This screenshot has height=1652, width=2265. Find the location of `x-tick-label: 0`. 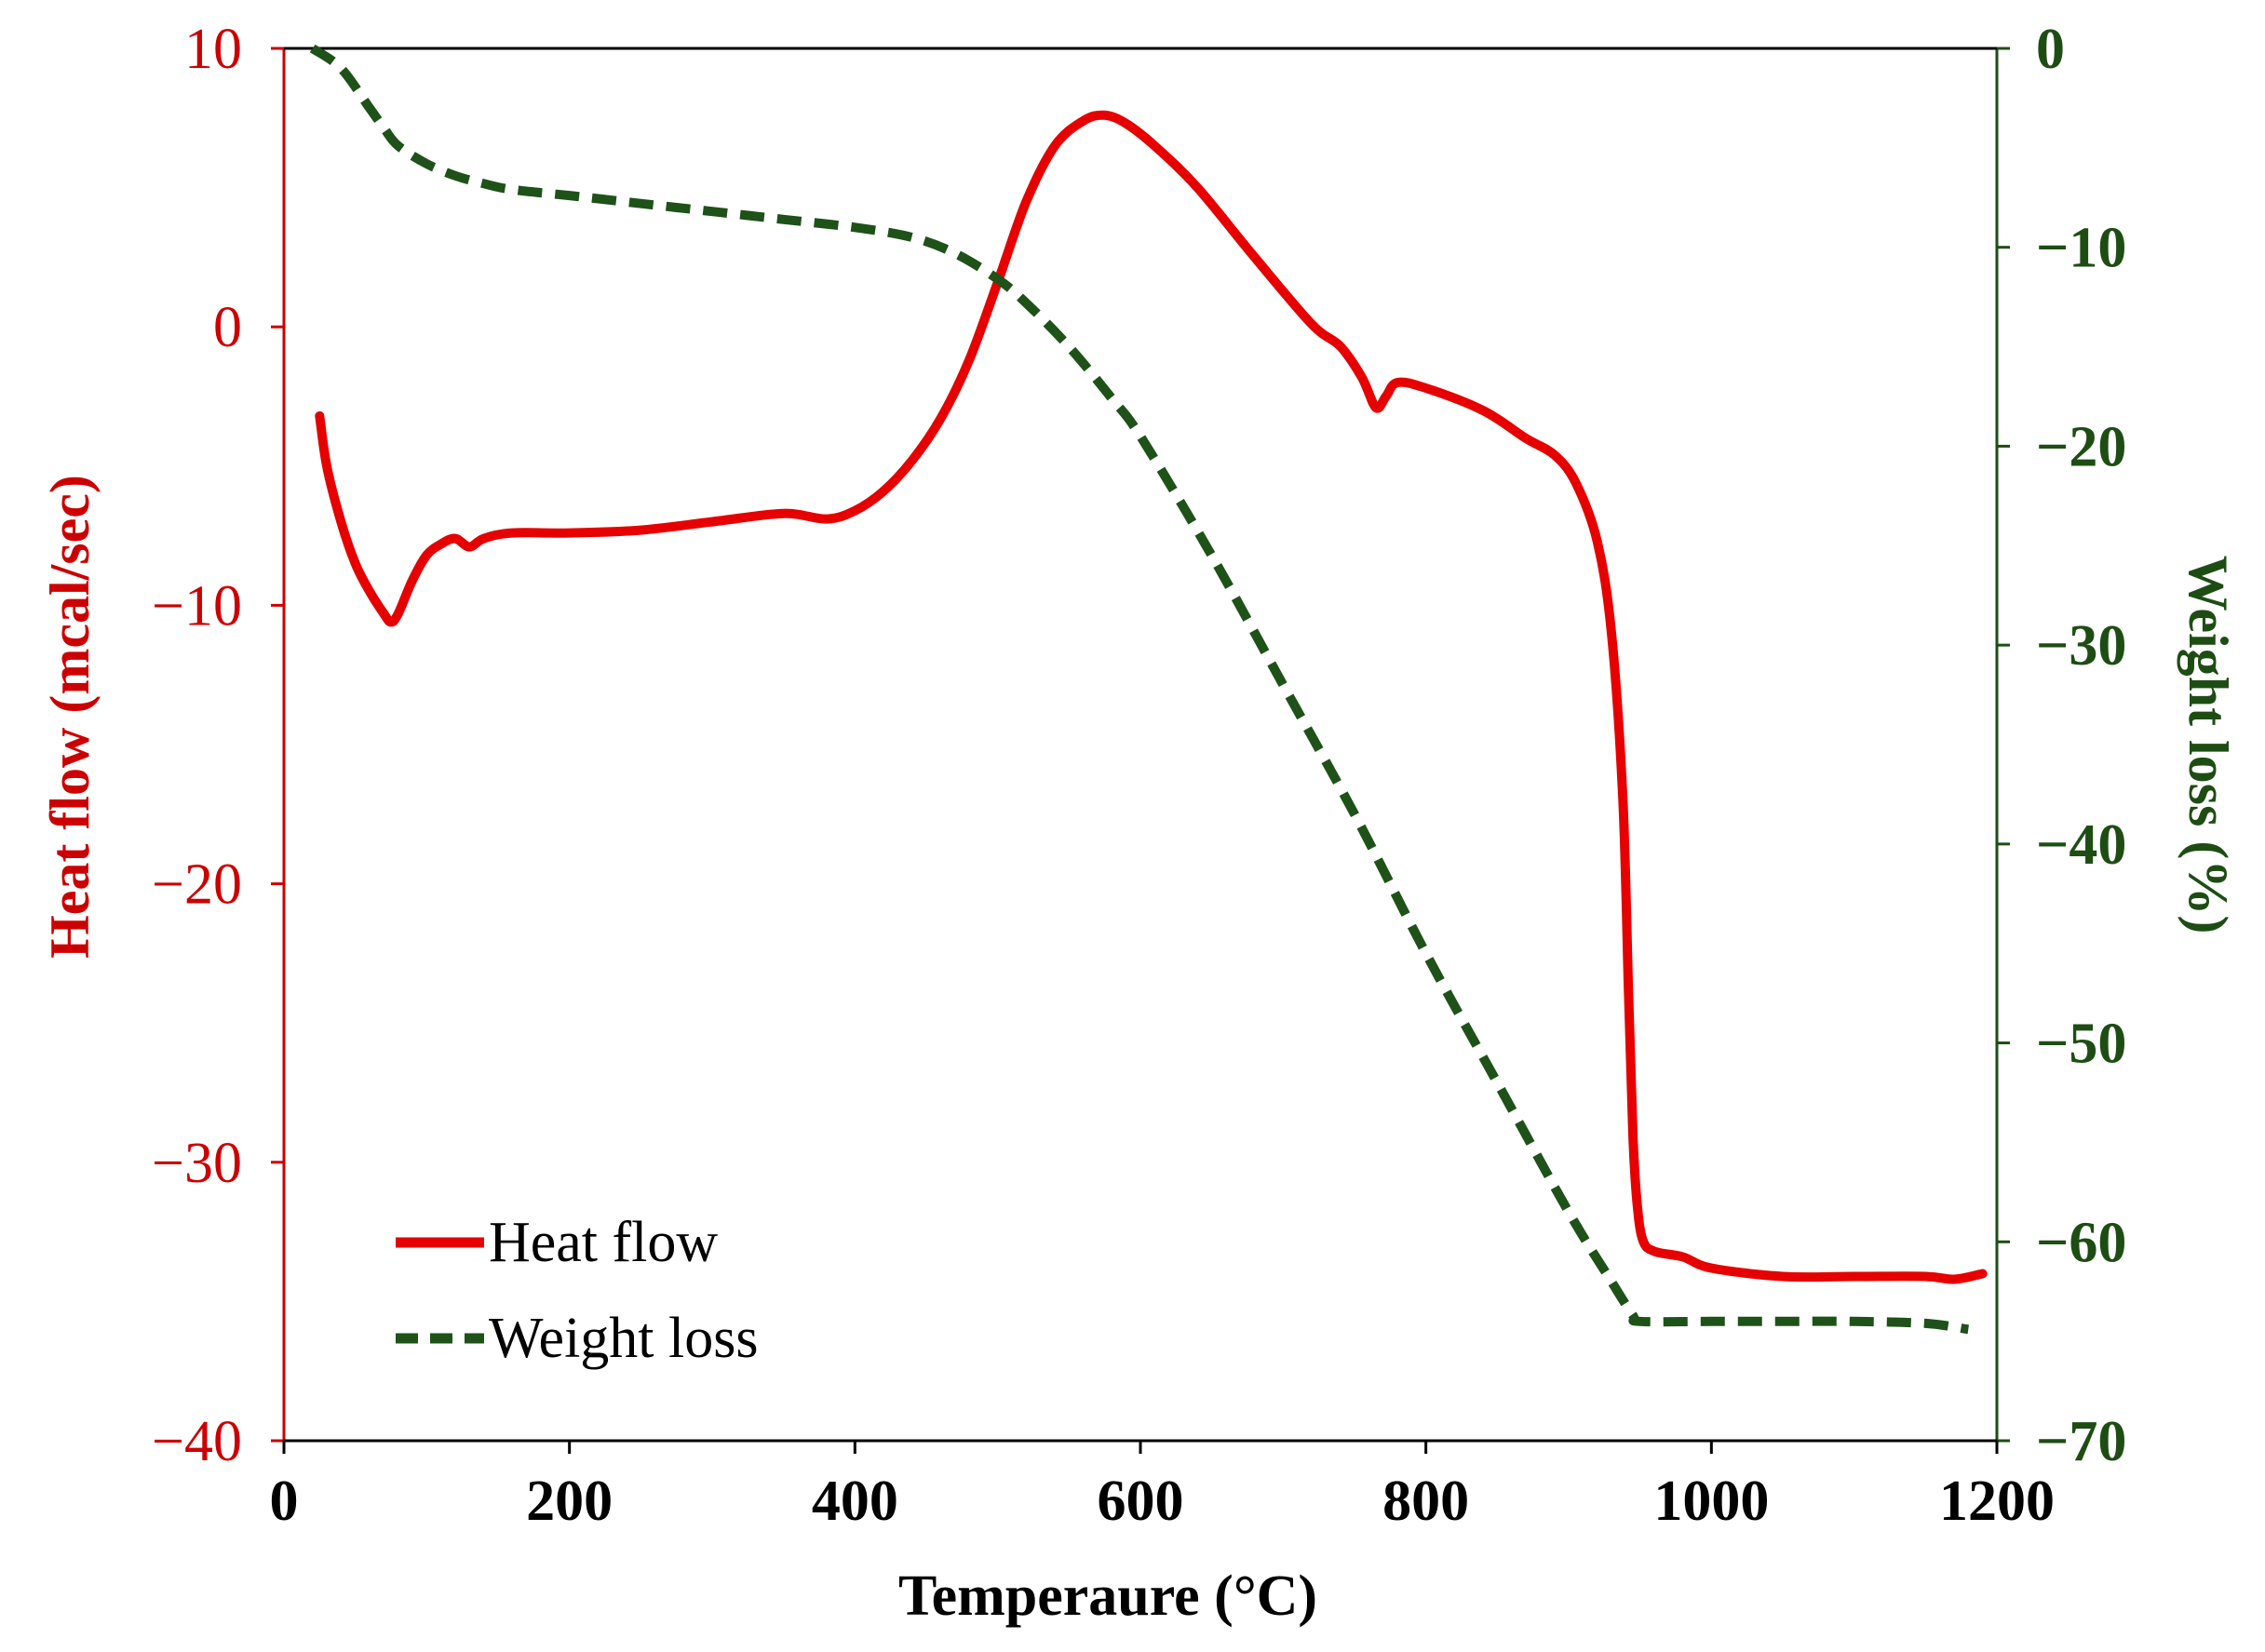

x-tick-label: 0 is located at coordinates (284, 1502).